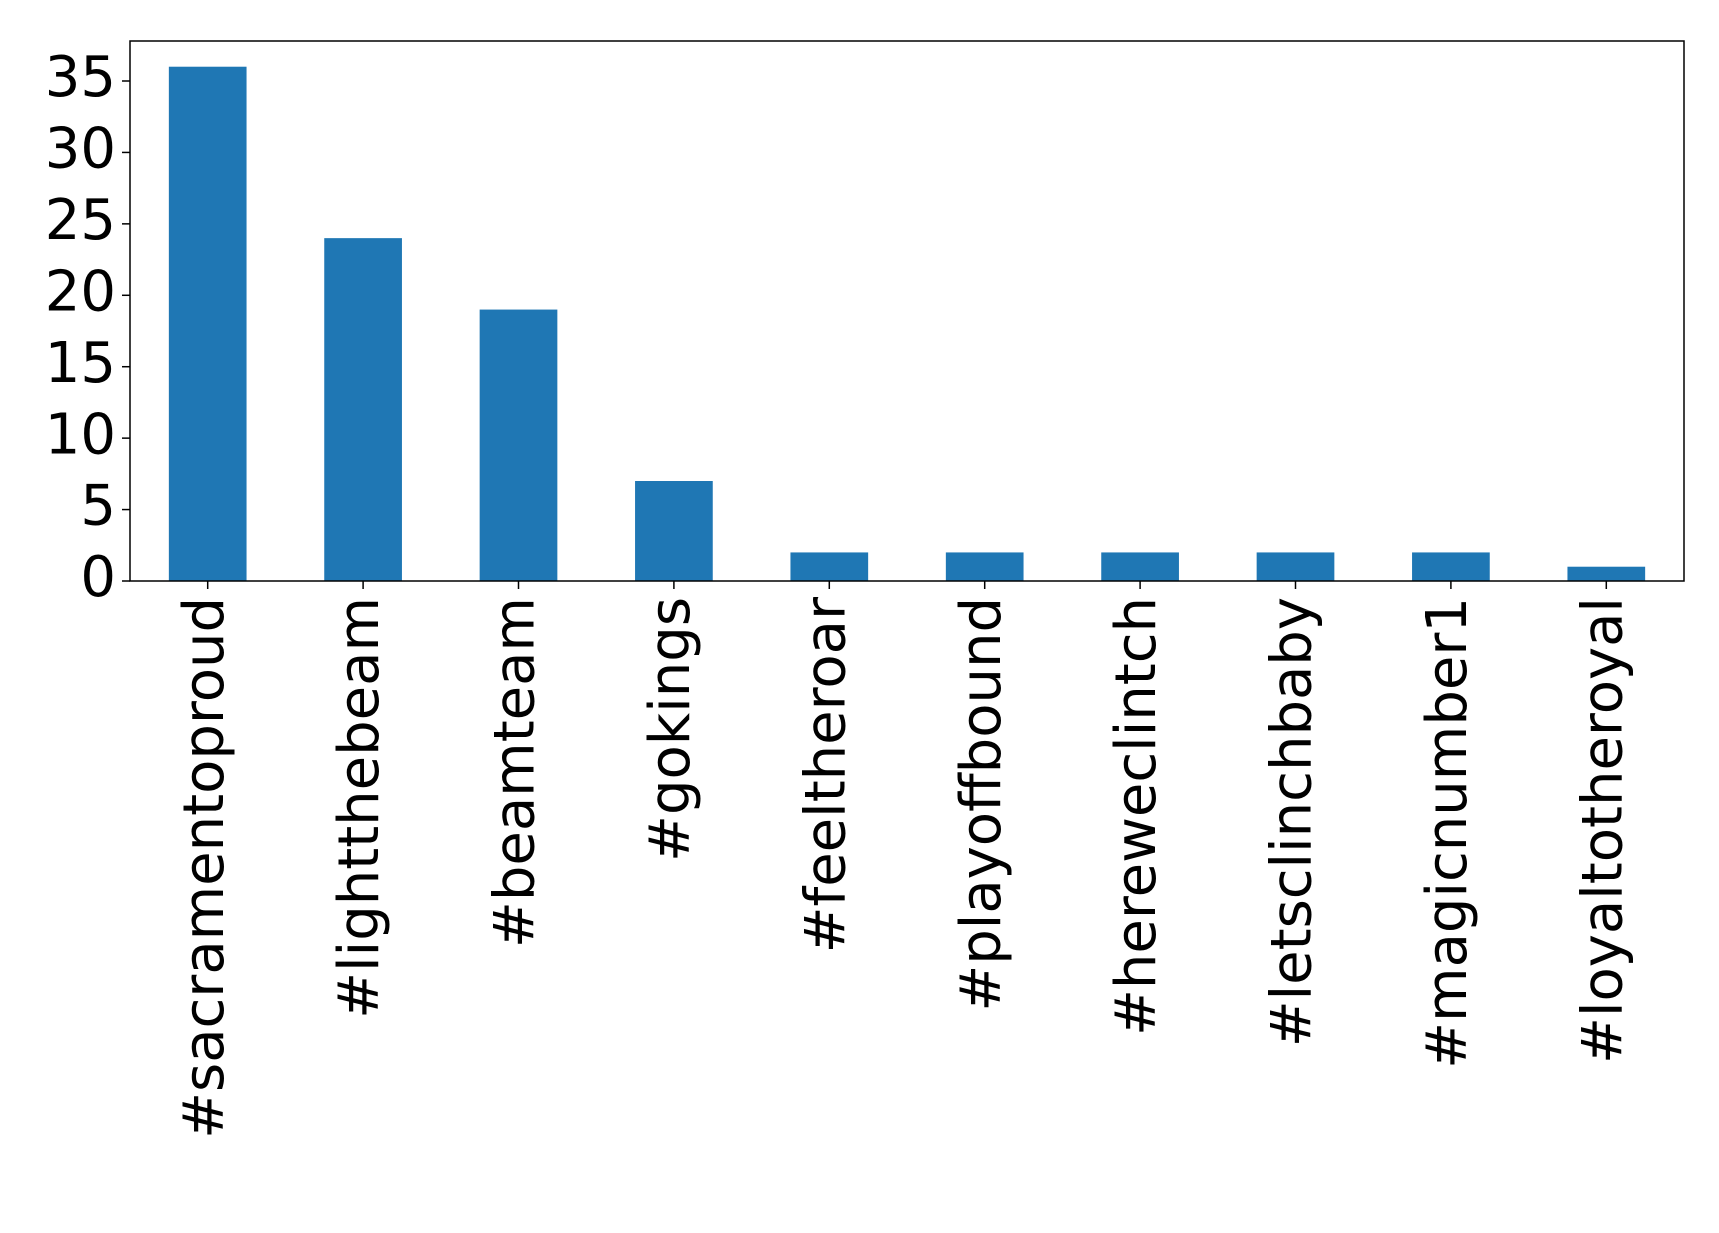 This screenshot has width=1719, height=1233. What do you see at coordinates (98, 577) in the screenshot?
I see `y-tick-label: 0` at bounding box center [98, 577].